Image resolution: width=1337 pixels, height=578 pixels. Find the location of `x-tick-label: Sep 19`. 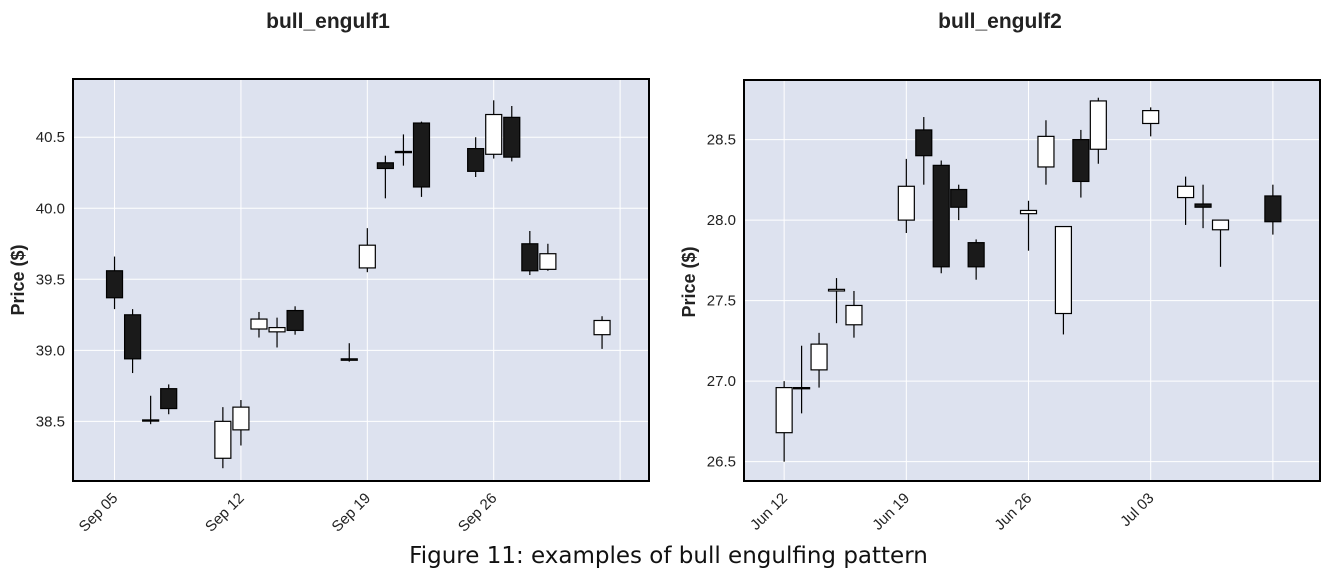

x-tick-label: Sep 19 is located at coordinates (352, 513).